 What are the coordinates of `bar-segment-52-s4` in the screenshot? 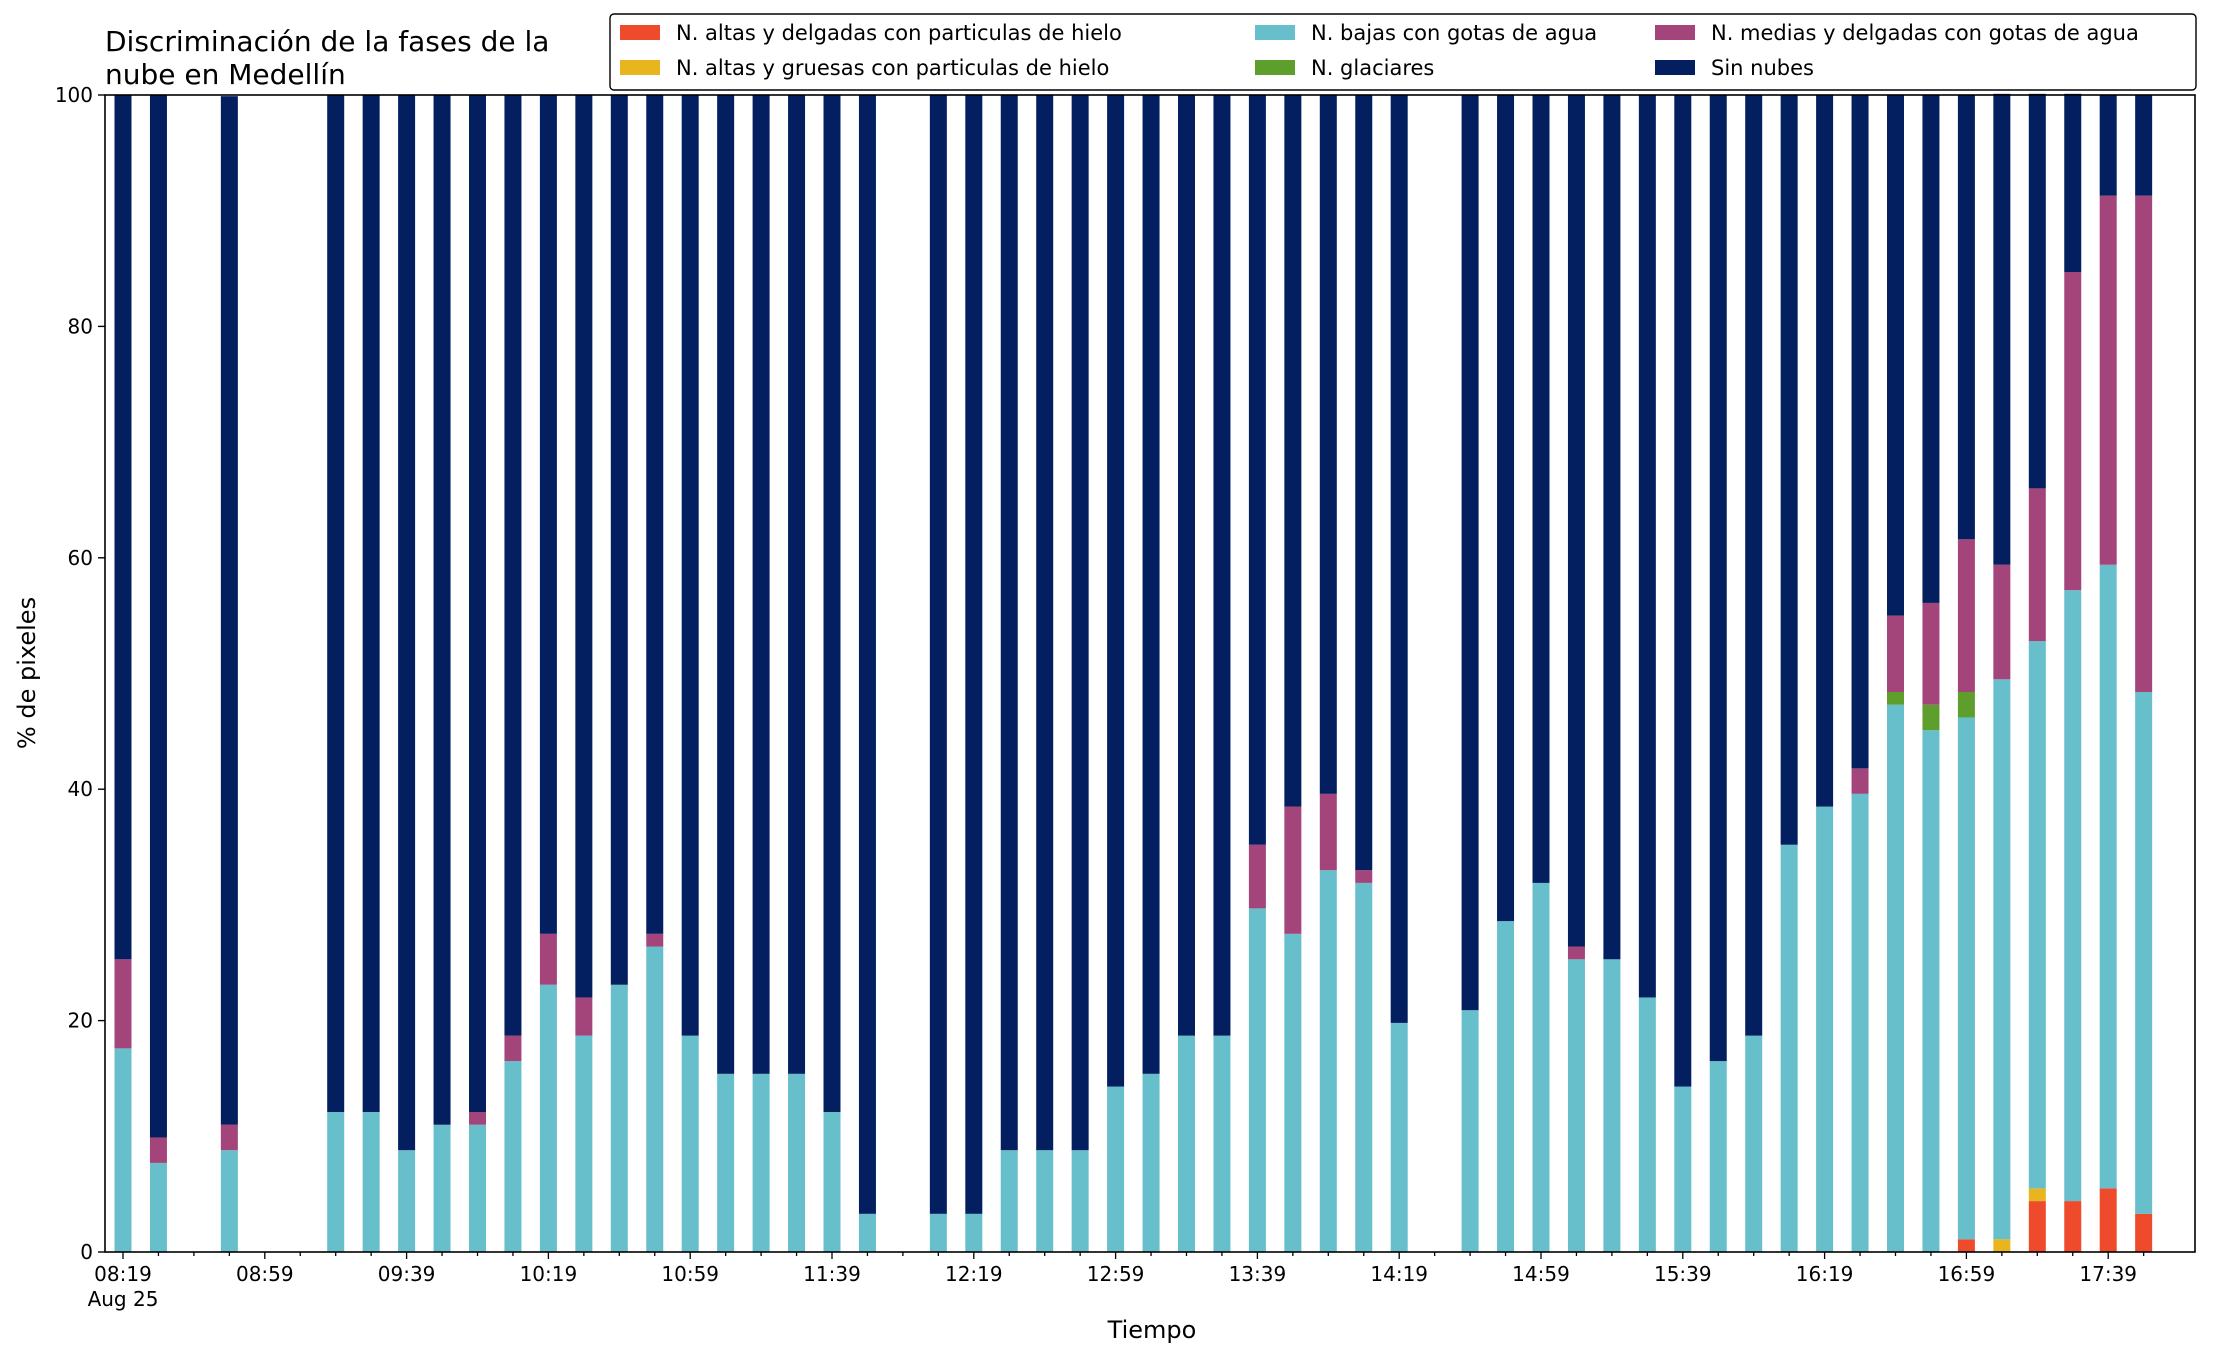 It's located at (1966, 616).